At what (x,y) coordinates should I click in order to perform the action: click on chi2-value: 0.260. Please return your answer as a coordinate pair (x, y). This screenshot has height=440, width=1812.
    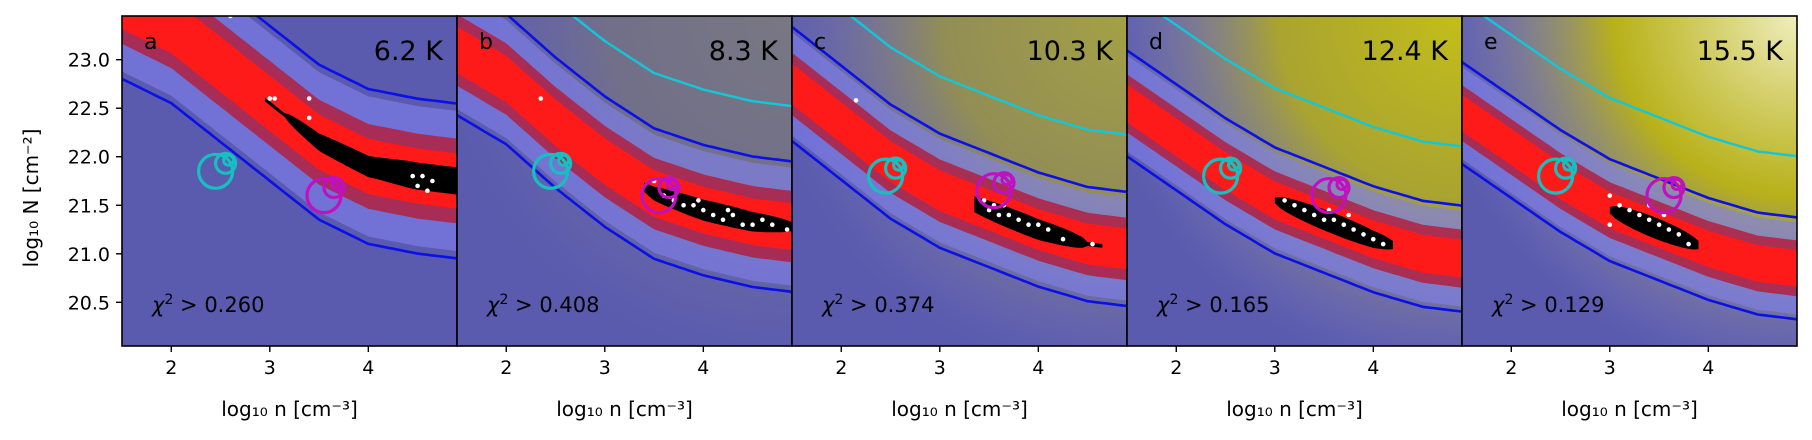
    Looking at the image, I should click on (234, 305).